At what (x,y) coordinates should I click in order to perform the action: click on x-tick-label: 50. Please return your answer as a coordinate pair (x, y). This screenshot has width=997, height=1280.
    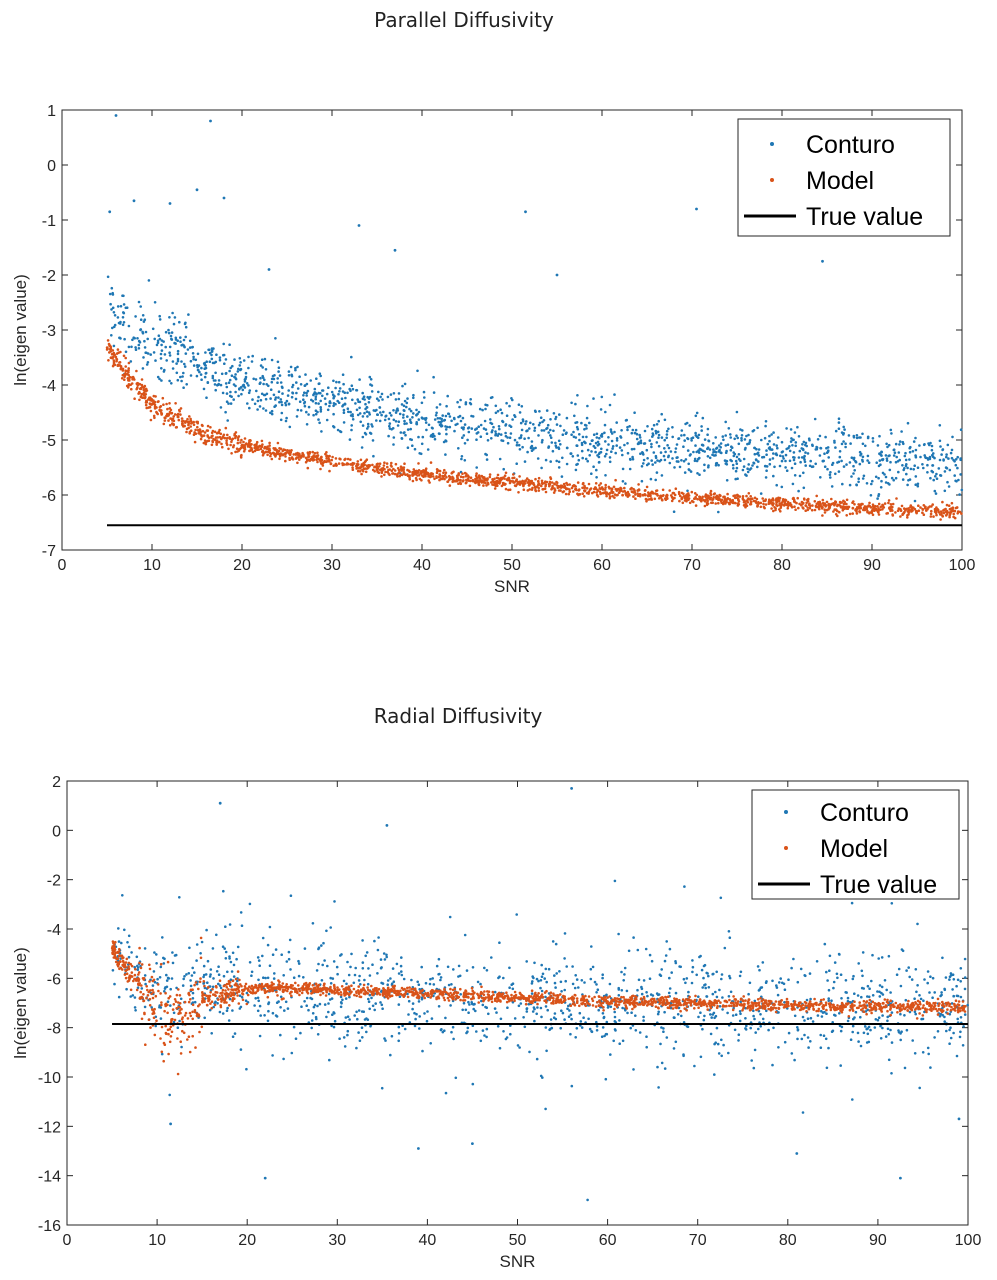
    Looking at the image, I should click on (518, 1240).